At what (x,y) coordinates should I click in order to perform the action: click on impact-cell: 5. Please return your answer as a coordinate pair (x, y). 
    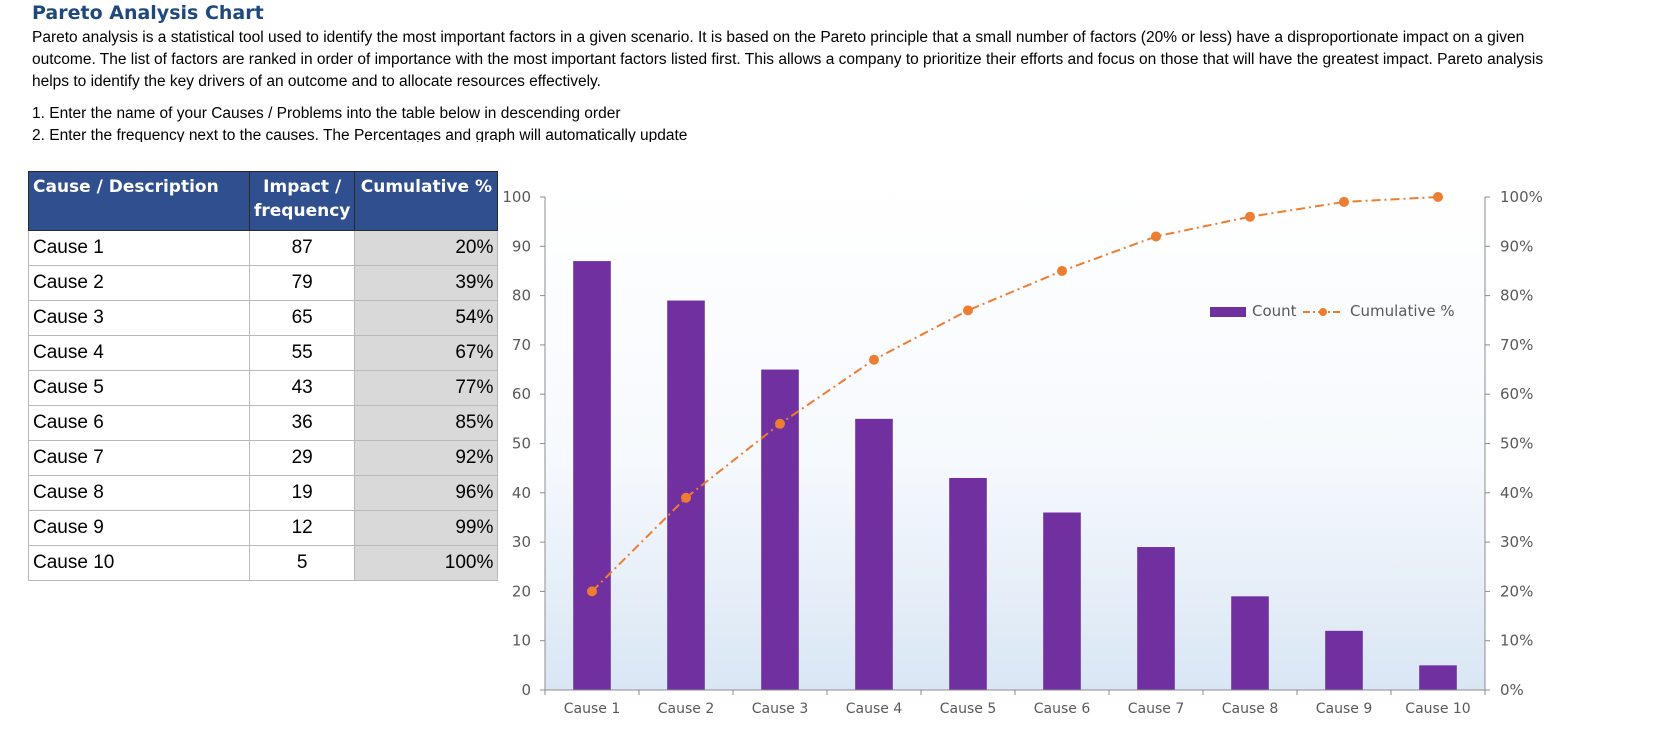
    Looking at the image, I should click on (302, 563).